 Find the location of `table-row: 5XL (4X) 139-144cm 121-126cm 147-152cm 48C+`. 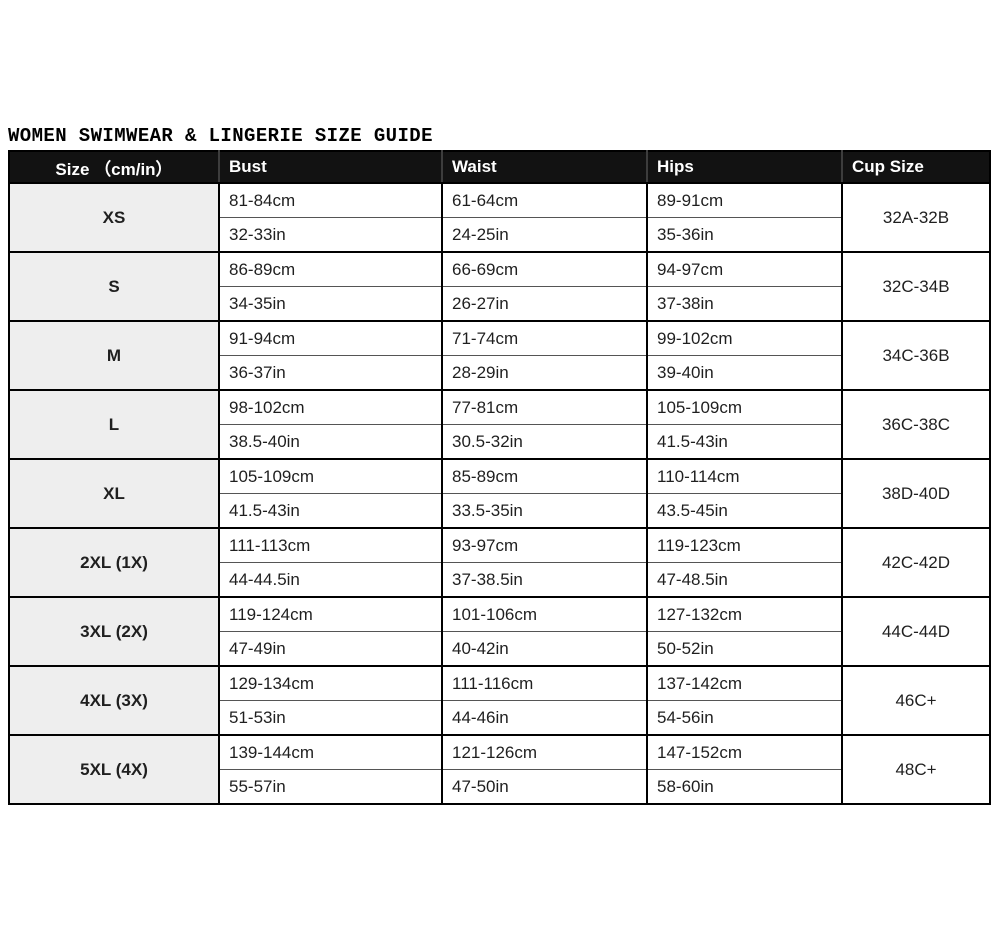

table-row: 5XL (4X) 139-144cm 121-126cm 147-152cm 48C+ is located at coordinates (499, 769).